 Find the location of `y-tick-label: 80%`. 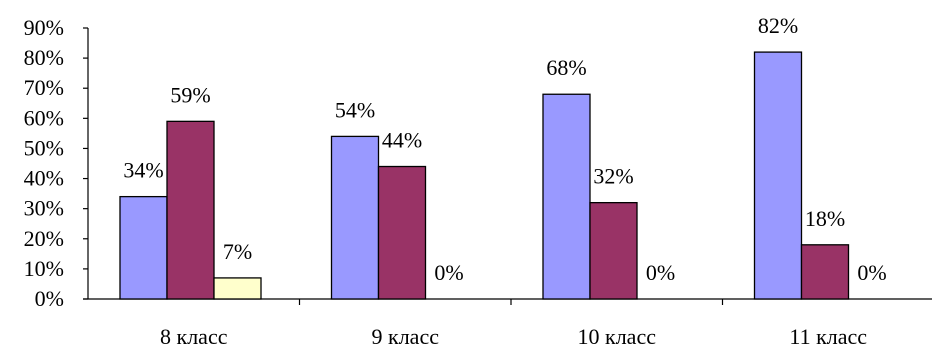

y-tick-label: 80% is located at coordinates (44, 57).